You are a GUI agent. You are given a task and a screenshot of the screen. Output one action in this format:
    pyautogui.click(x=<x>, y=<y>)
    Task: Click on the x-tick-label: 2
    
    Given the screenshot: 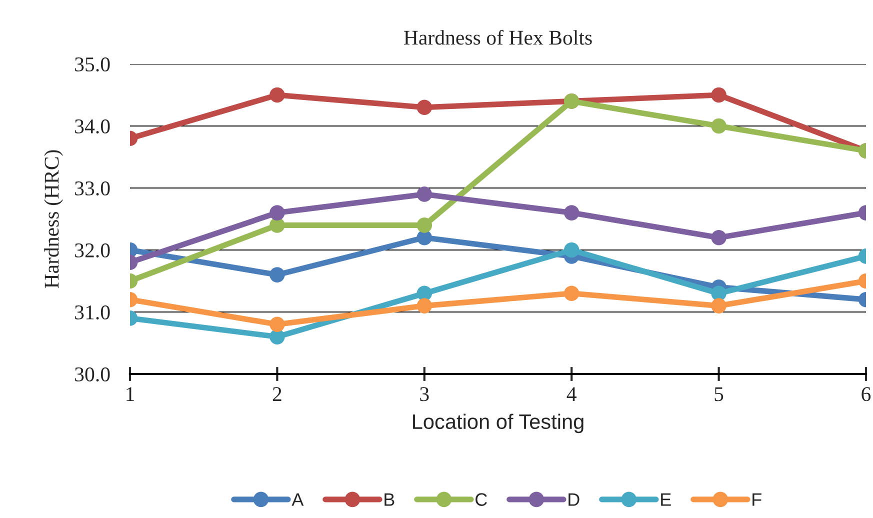 What is the action you would take?
    pyautogui.click(x=277, y=394)
    